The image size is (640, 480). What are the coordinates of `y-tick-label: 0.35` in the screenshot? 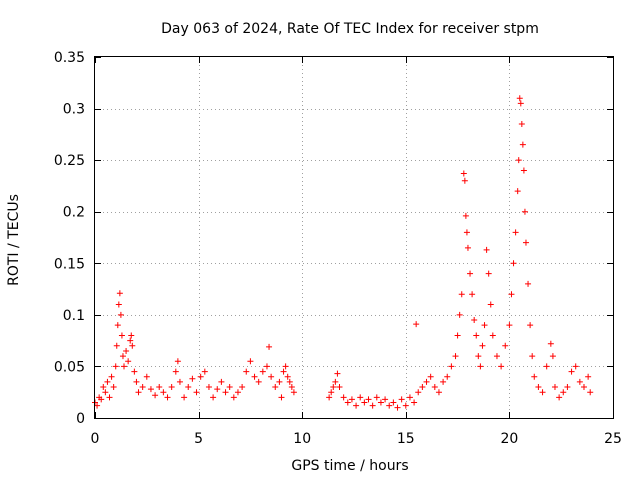 It's located at (69, 58).